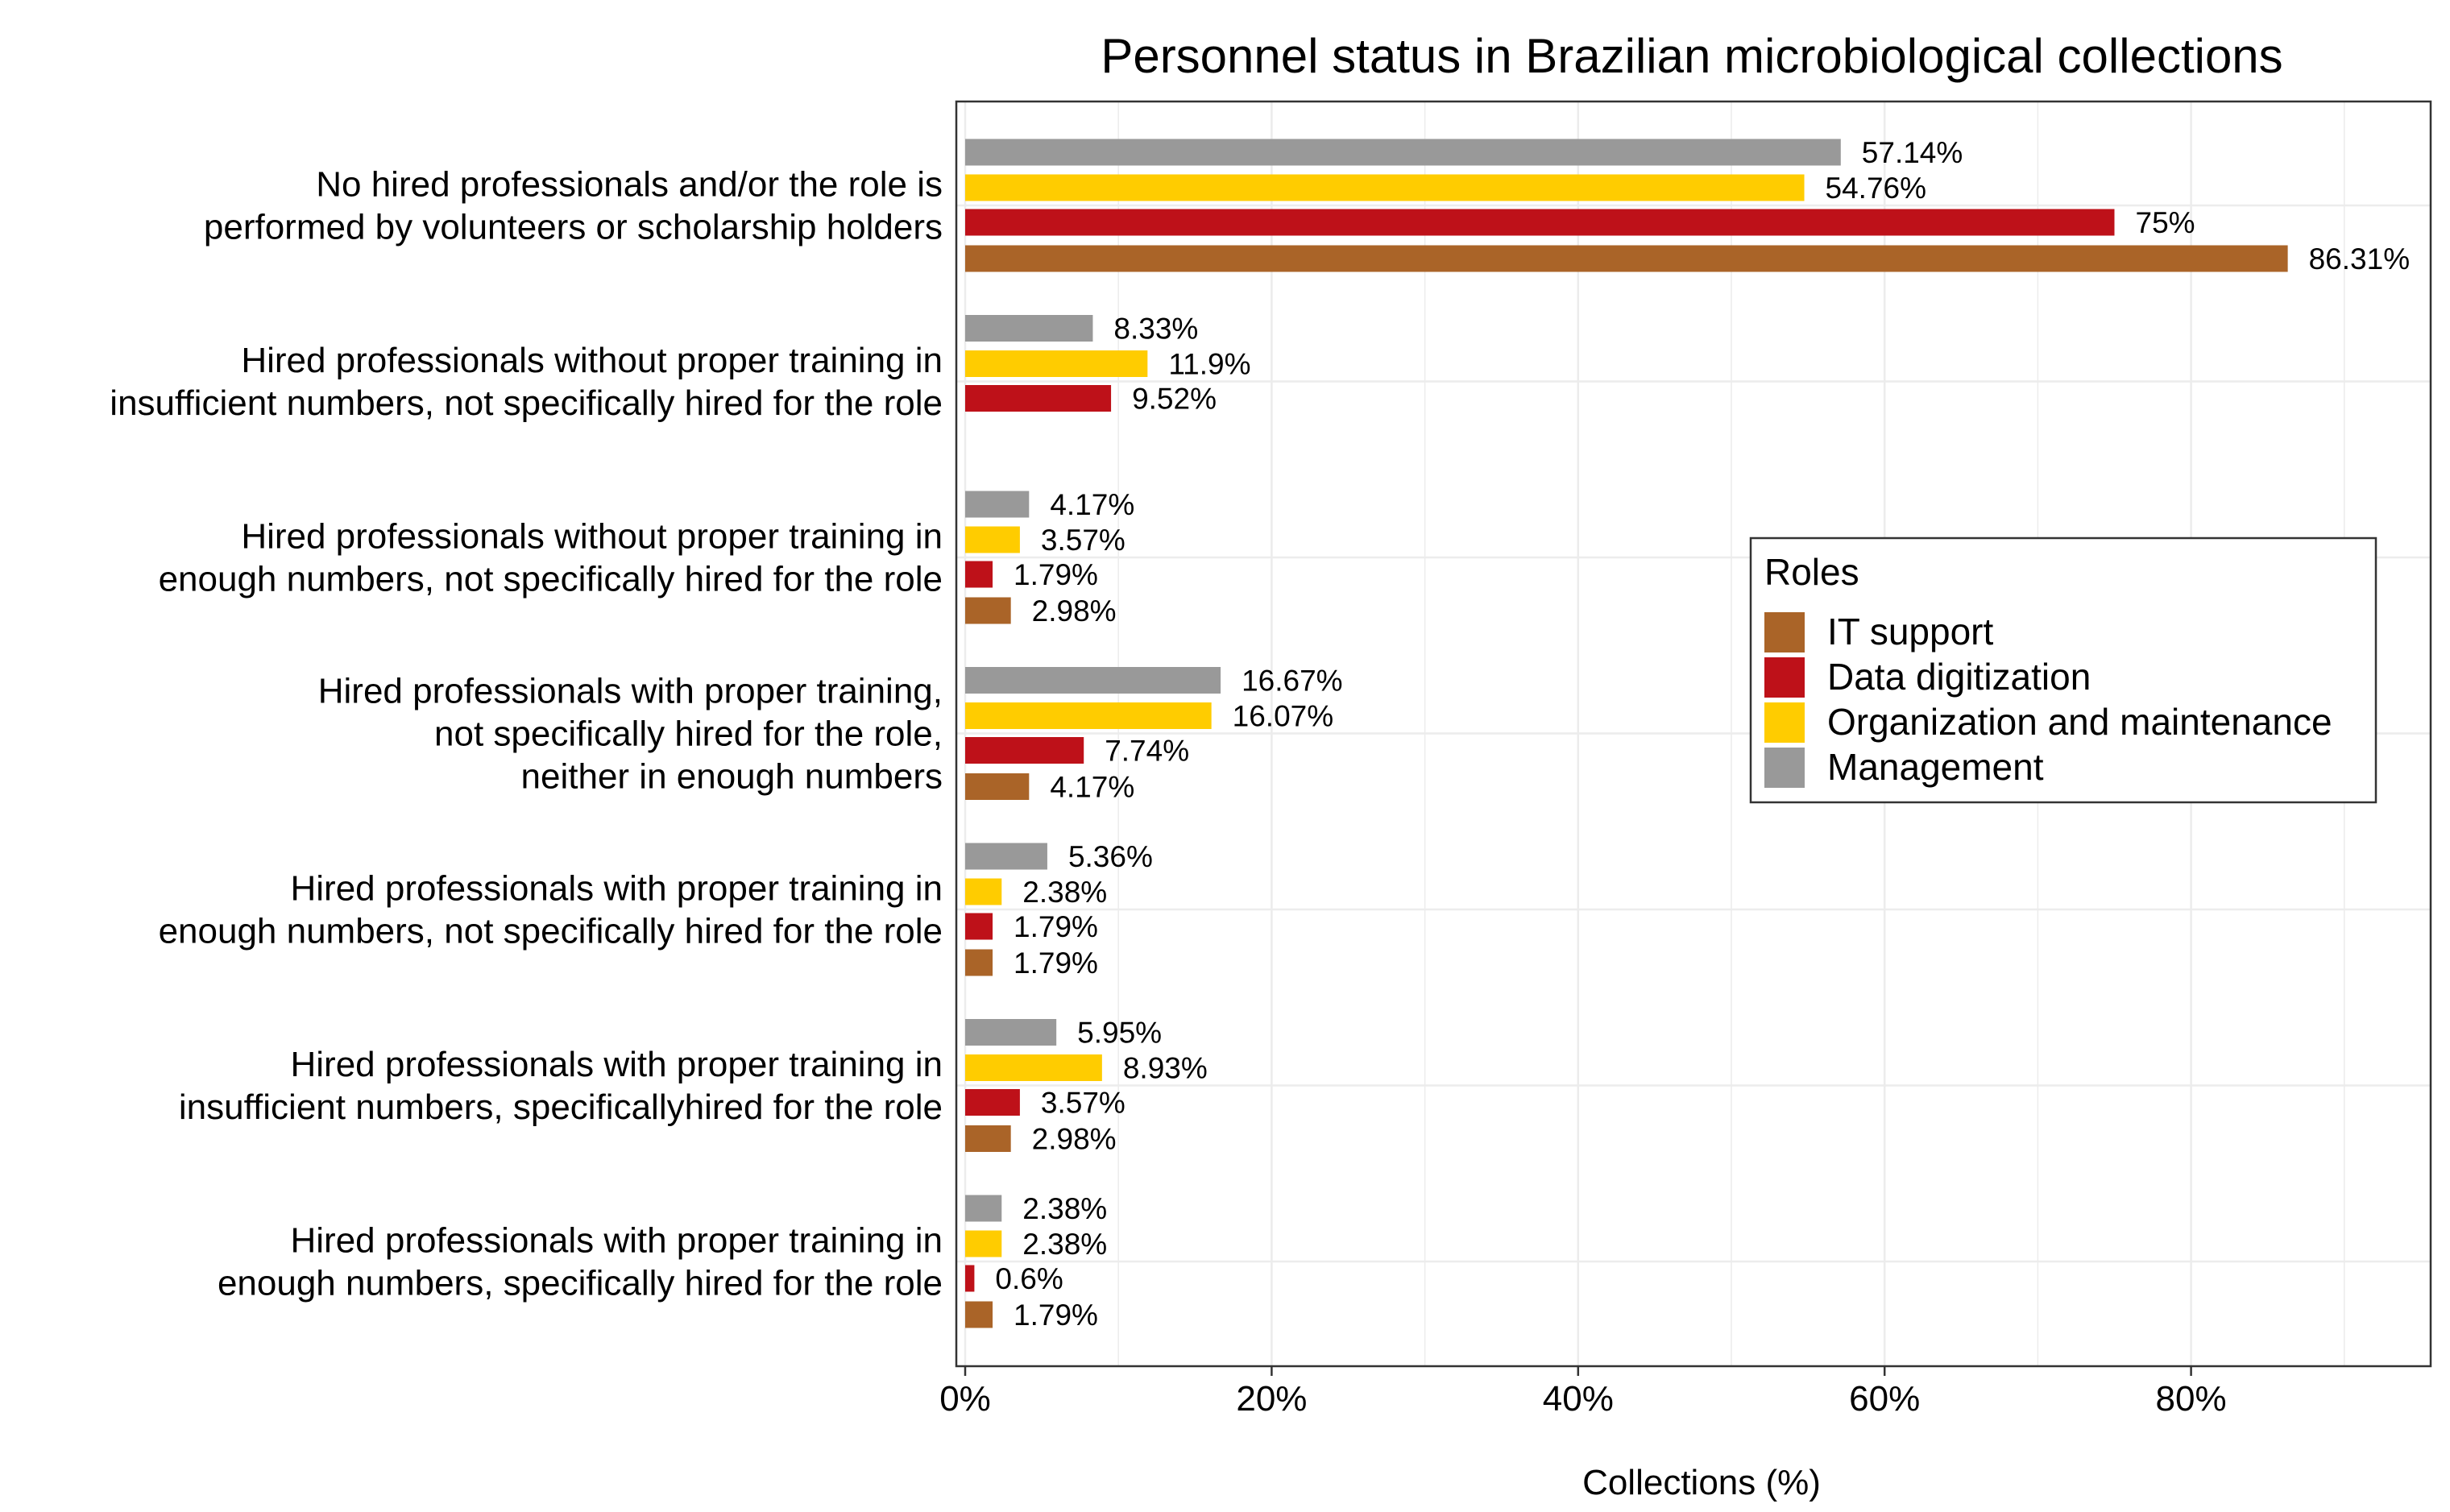 The image size is (2450, 1512). Describe the element at coordinates (1271, 1399) in the screenshot. I see `x-tick-label: 20%` at that location.